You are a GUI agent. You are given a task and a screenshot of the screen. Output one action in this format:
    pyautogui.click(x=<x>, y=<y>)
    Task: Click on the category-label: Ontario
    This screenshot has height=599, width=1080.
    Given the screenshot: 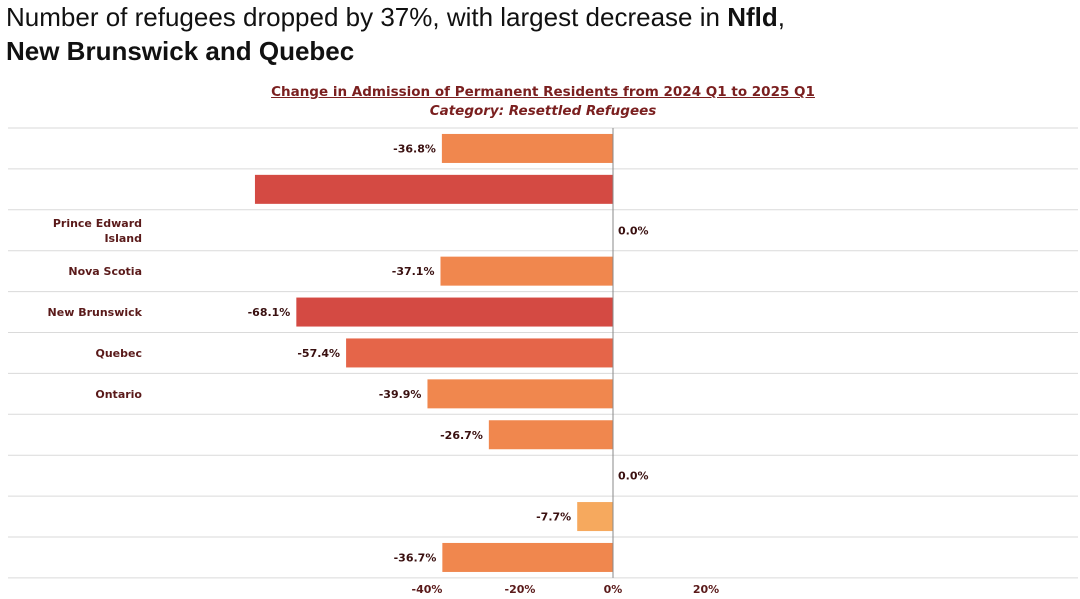 What is the action you would take?
    pyautogui.click(x=118, y=394)
    